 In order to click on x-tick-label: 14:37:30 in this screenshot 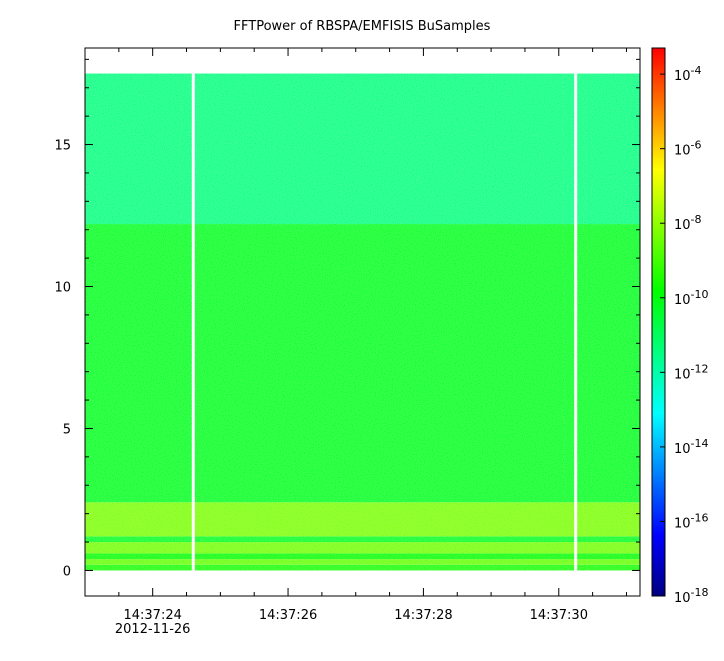, I will do `click(559, 615)`.